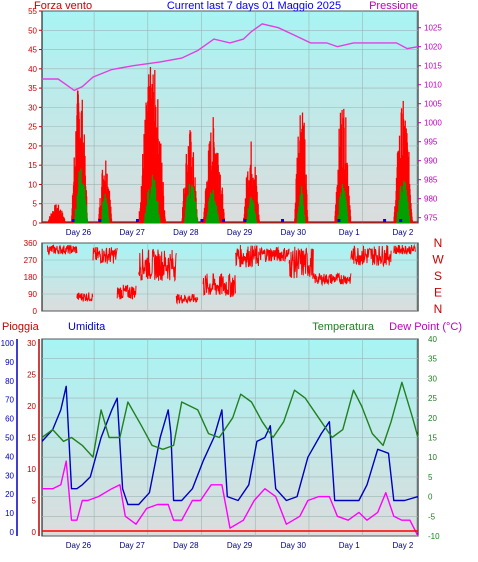 The height and width of the screenshot is (562, 478). I want to click on wind-tick-label: 25, so click(32, 127).